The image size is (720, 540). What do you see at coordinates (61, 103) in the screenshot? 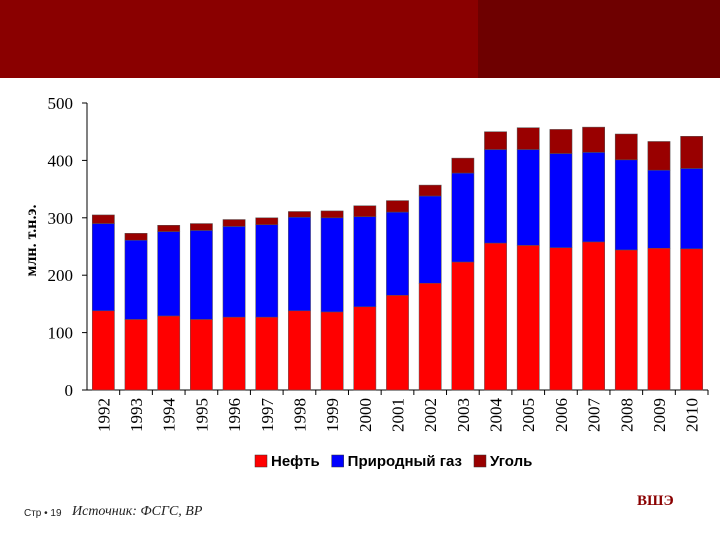
I see `y-tick-label: 500` at bounding box center [61, 103].